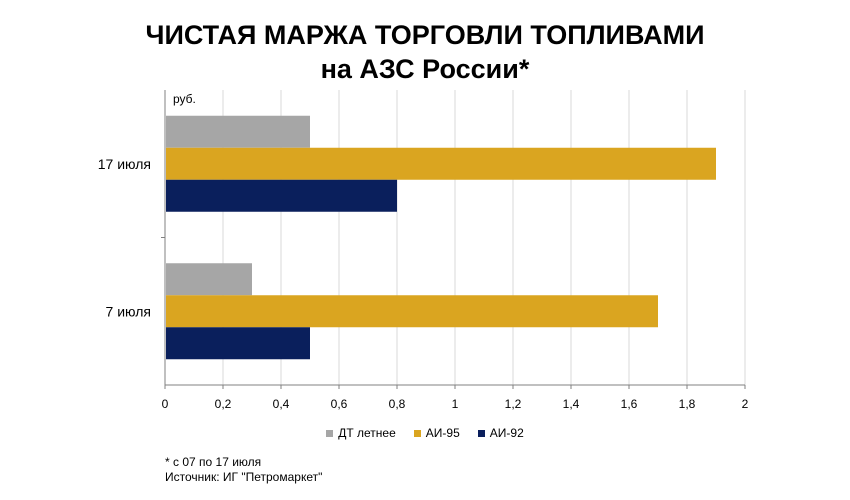  I want to click on x-tick-label: 0, so click(165, 404).